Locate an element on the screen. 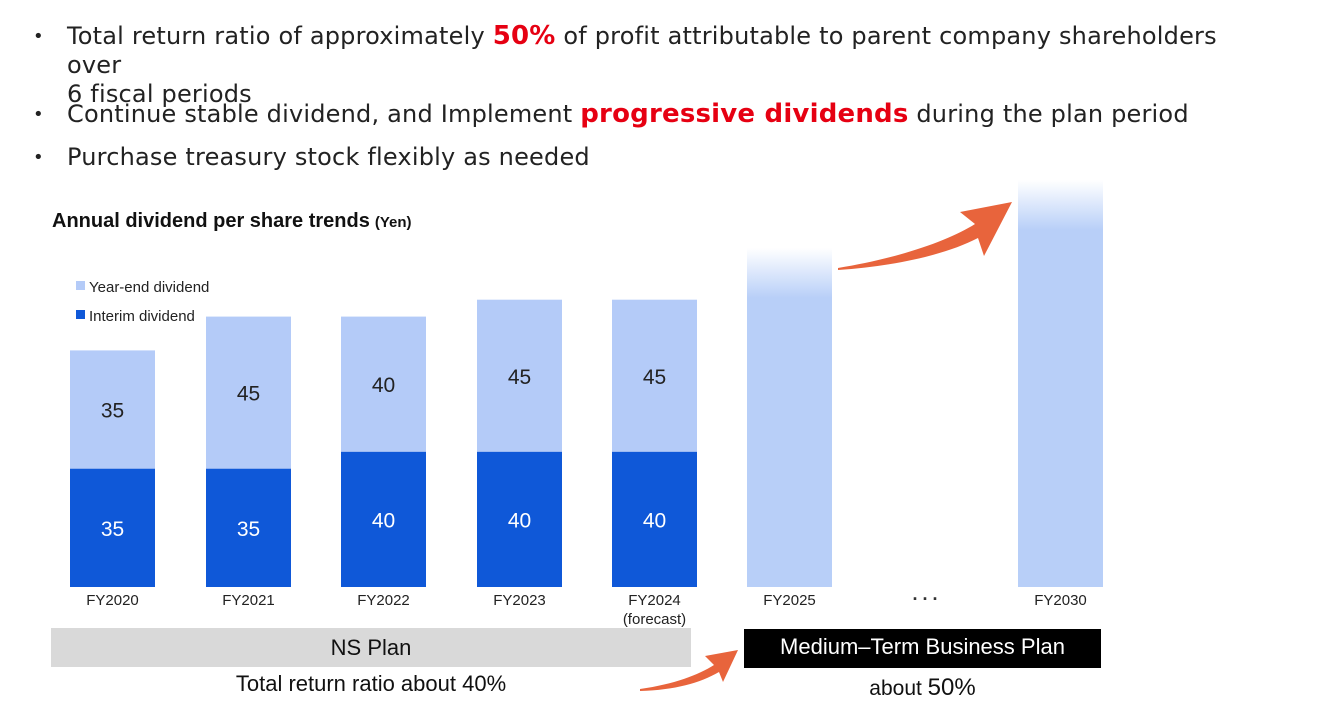  data-label-year-end: 35 is located at coordinates (112, 411).